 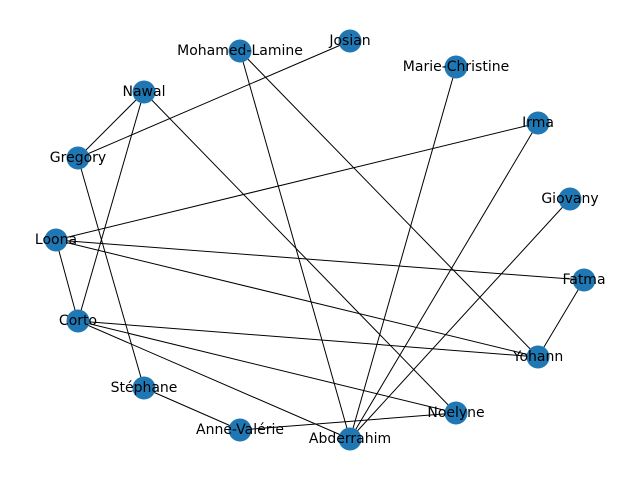 I want to click on node-label: Giovany, so click(x=569, y=199).